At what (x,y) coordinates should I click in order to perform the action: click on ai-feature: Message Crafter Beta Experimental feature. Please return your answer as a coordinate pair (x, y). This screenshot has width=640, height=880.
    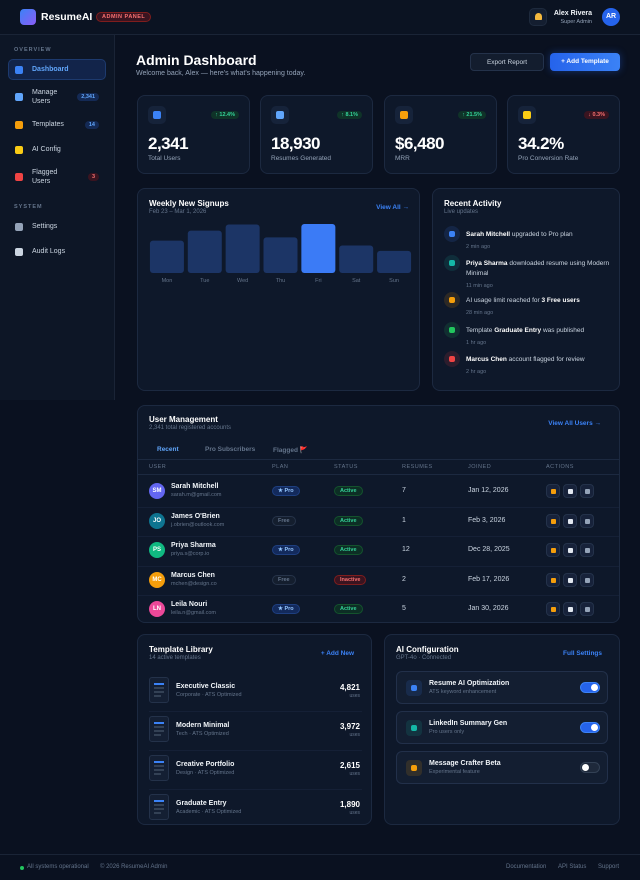
    Looking at the image, I should click on (502, 767).